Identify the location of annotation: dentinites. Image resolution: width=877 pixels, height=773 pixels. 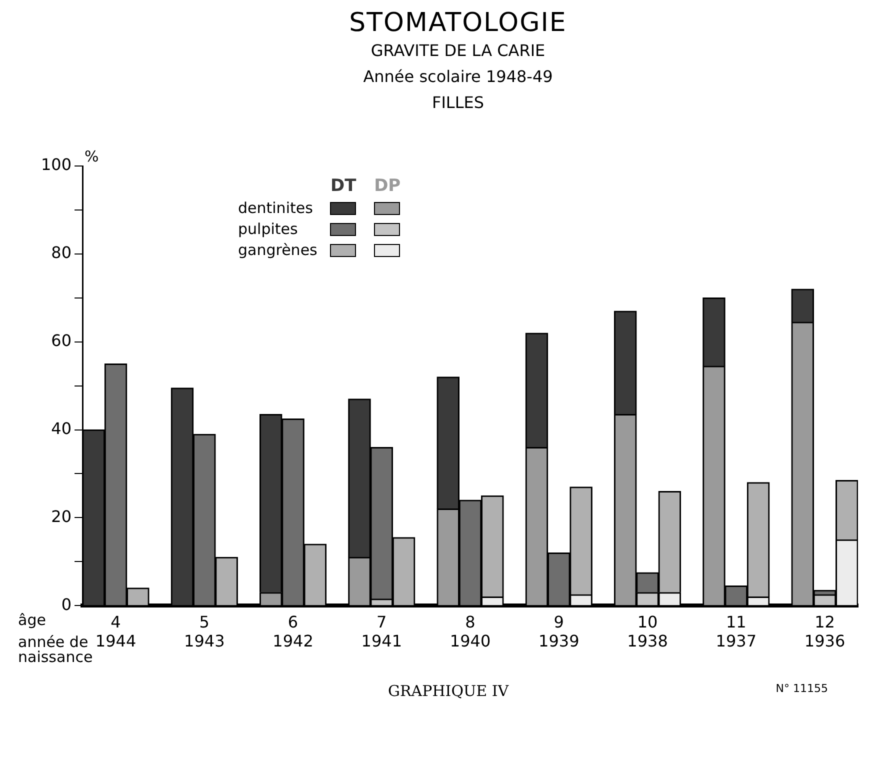
(276, 208).